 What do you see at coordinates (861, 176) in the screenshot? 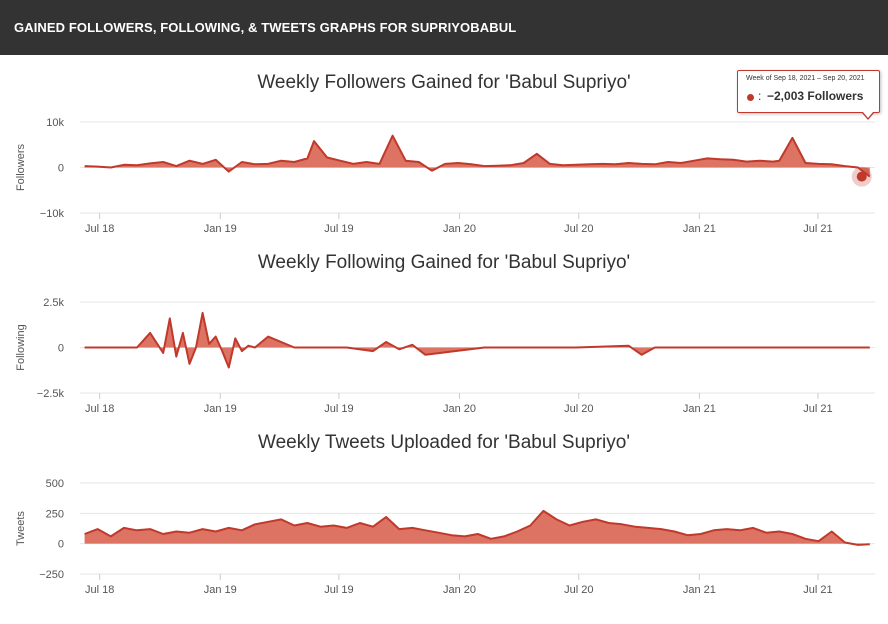
I see `hover-point` at bounding box center [861, 176].